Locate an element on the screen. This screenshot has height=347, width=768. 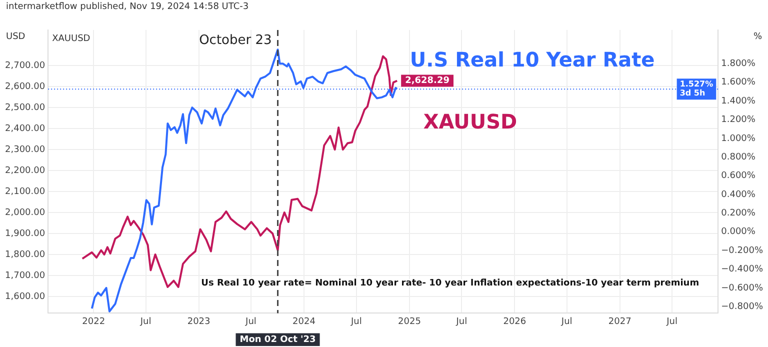
x-tick-label: 2027 is located at coordinates (620, 321).